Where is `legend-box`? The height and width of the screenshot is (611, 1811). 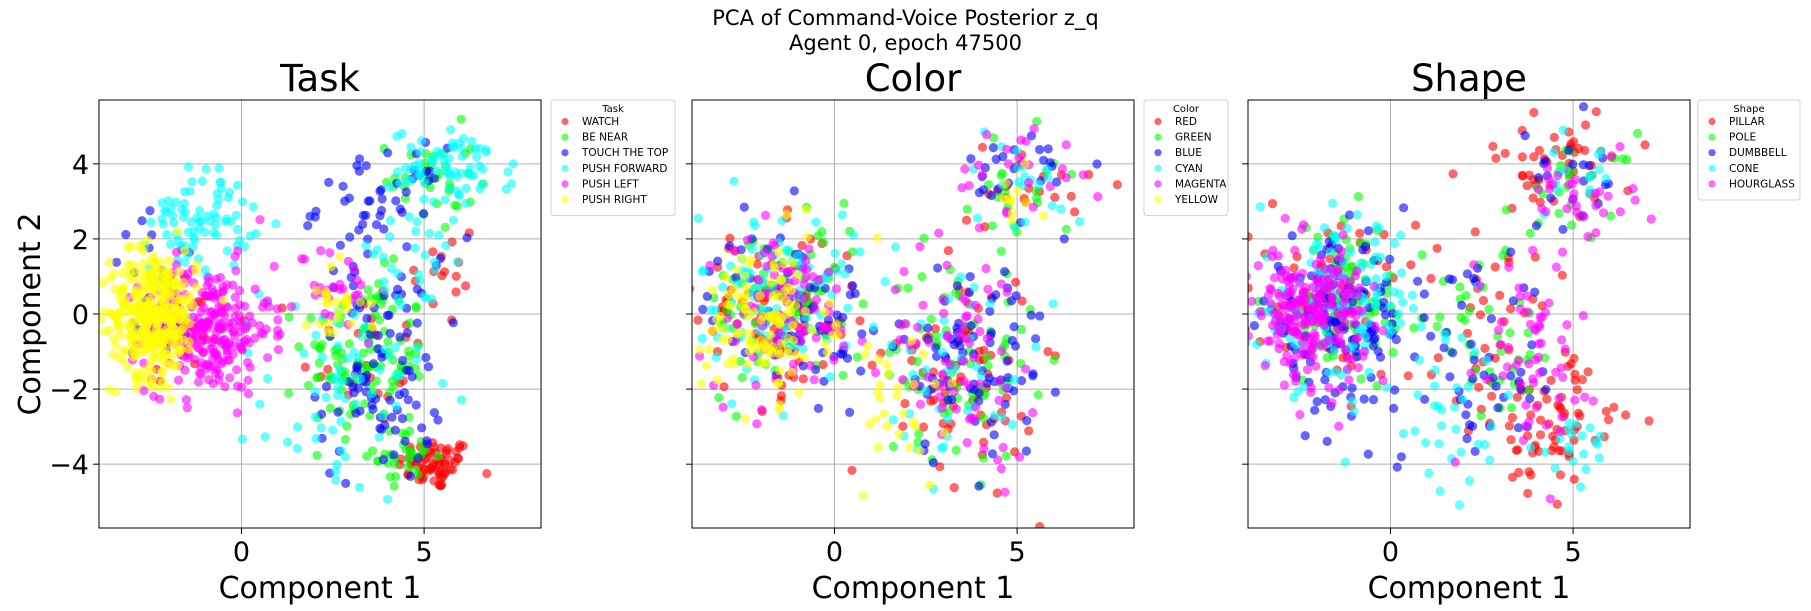
legend-box is located at coordinates (1186, 158).